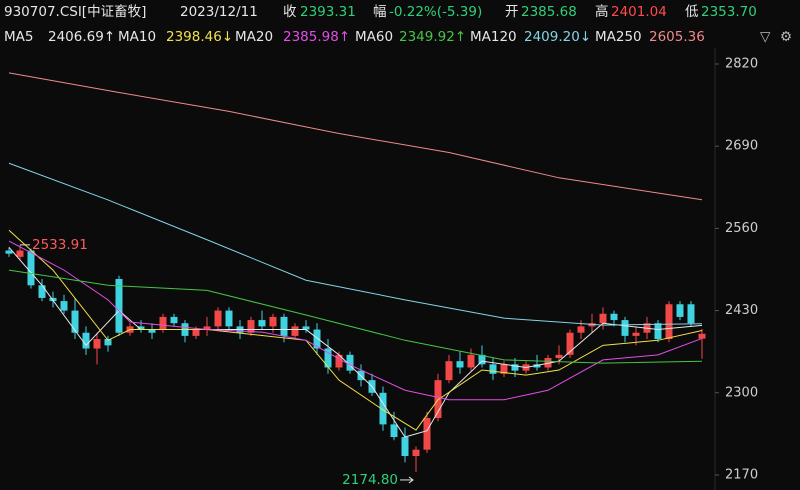 Image resolution: width=800 pixels, height=490 pixels. I want to click on quote-value: 2401.04, so click(639, 12).